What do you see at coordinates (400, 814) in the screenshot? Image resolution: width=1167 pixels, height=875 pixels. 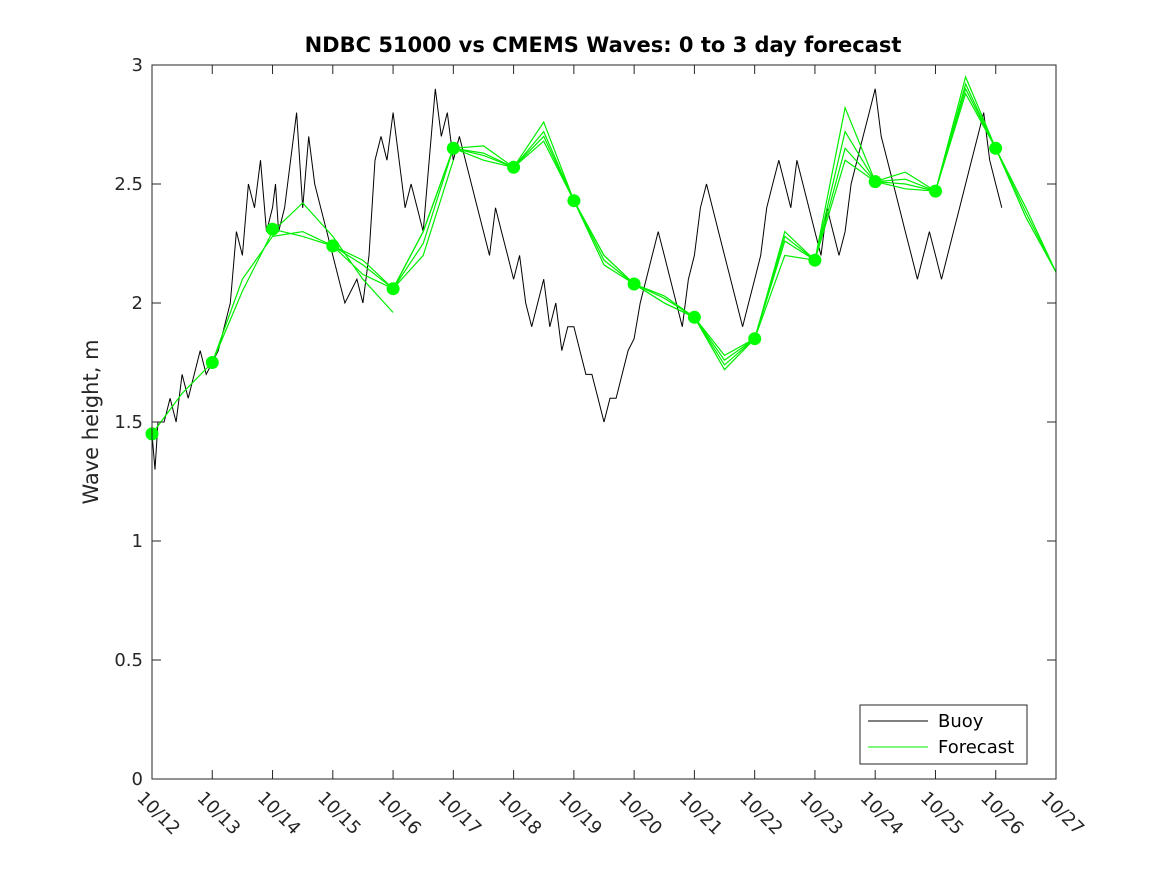 I see `x-tick-label-4: 10/16` at bounding box center [400, 814].